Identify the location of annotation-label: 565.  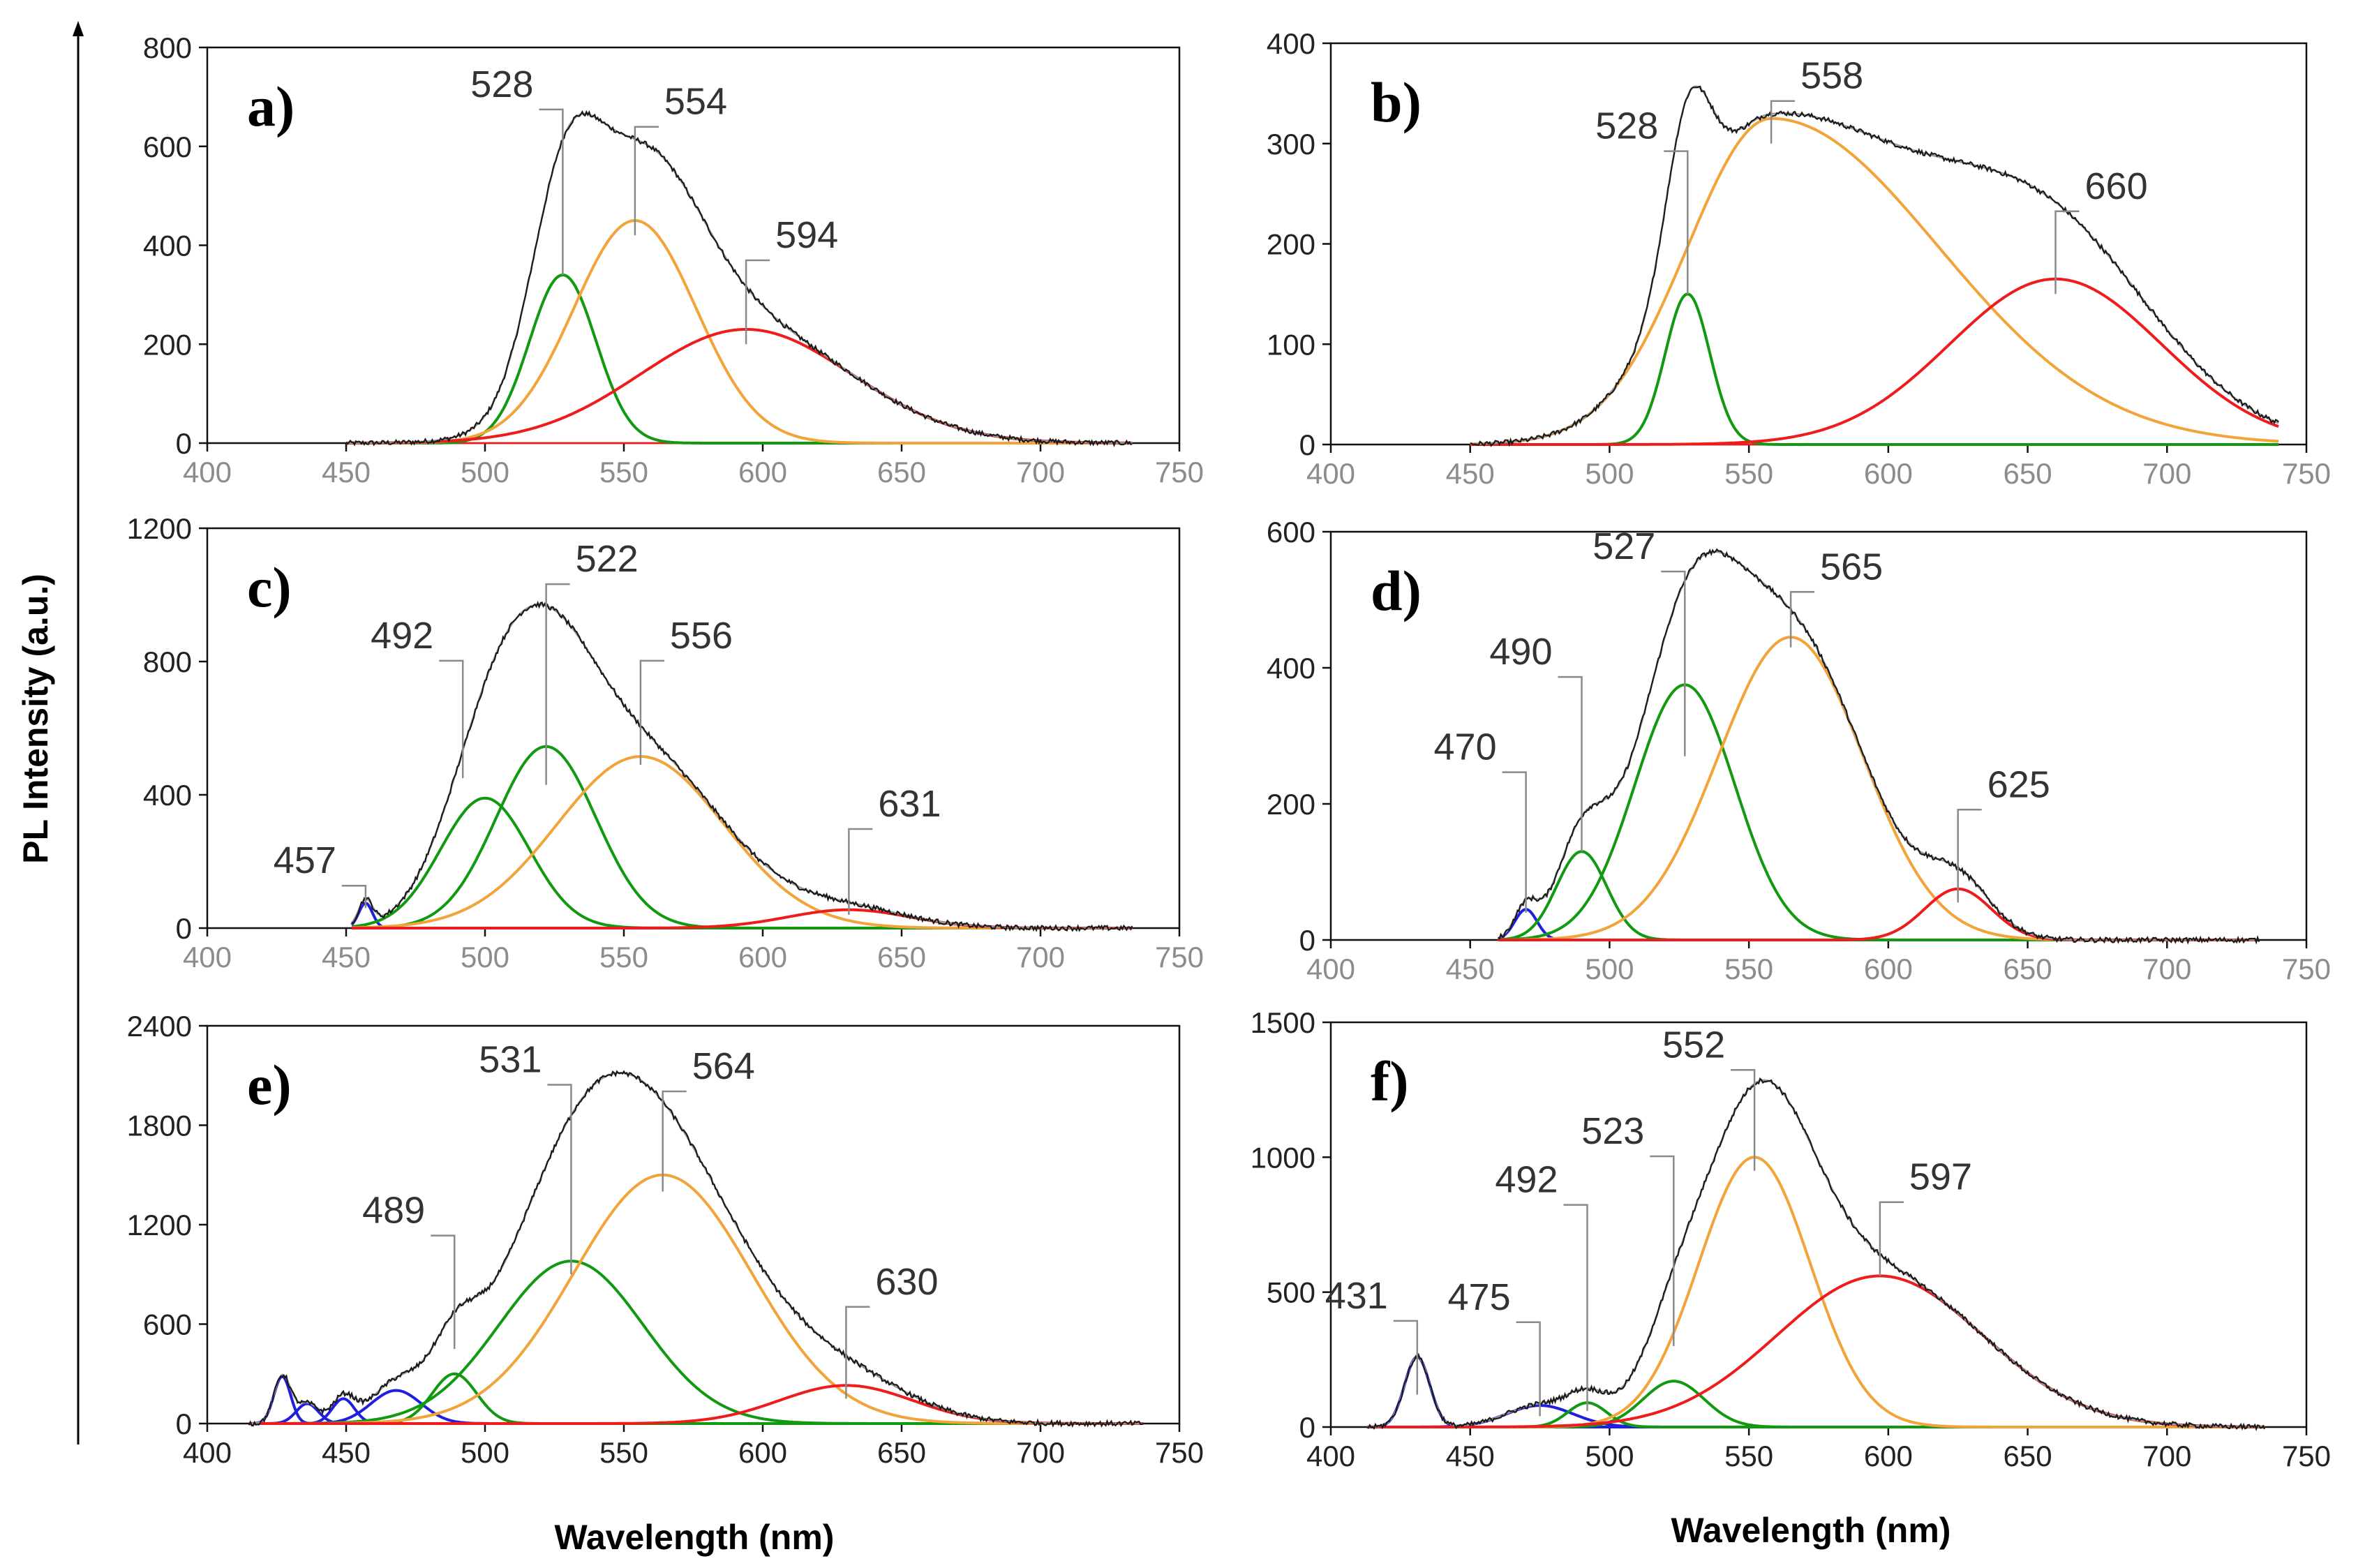
(1851, 567).